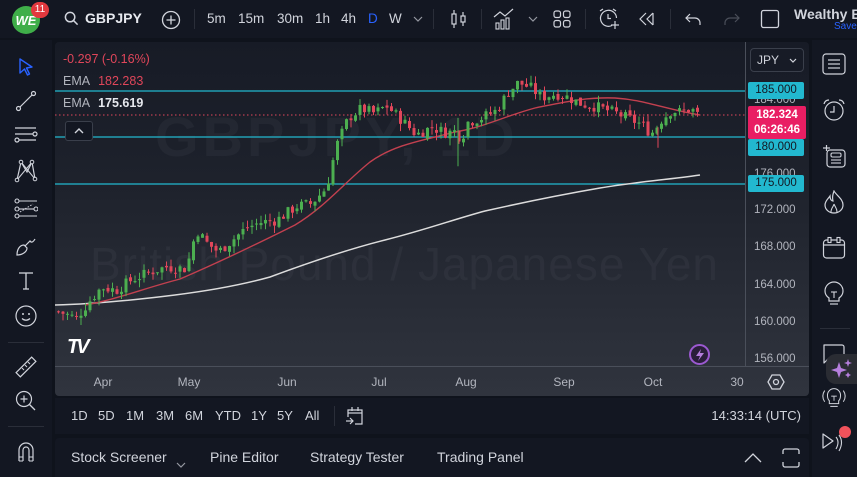  Describe the element at coordinates (418, 19) in the screenshot. I see `timeframe-dropdown` at that location.